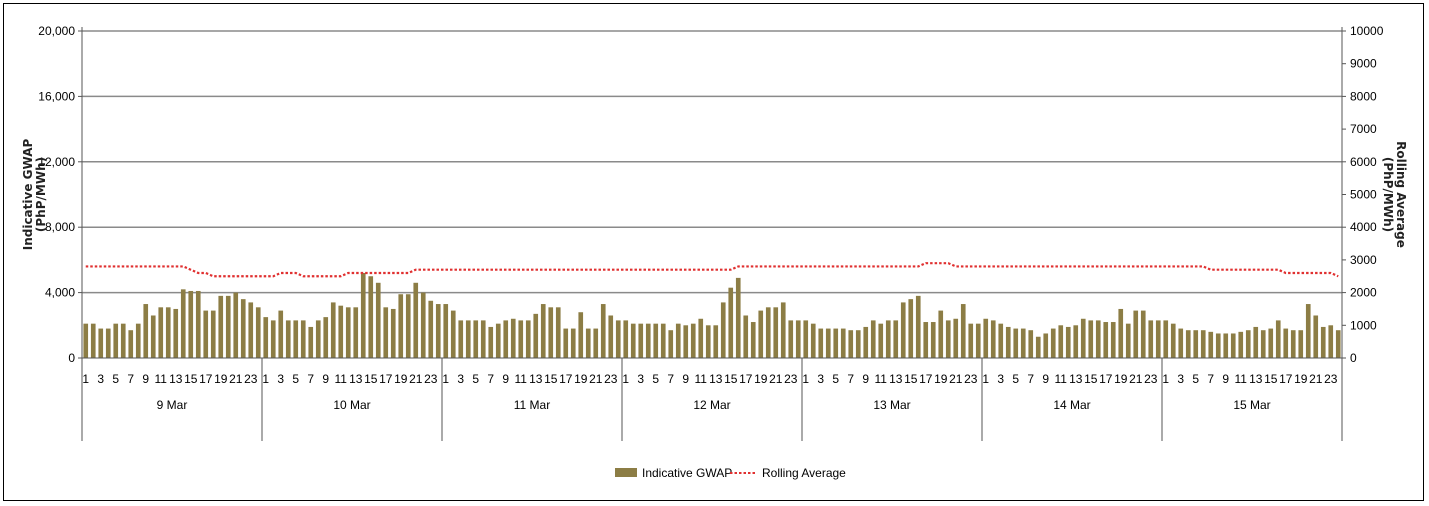 This screenshot has height=506, width=1429. What do you see at coordinates (712, 270) in the screenshot?
I see `rolling-average-line` at bounding box center [712, 270].